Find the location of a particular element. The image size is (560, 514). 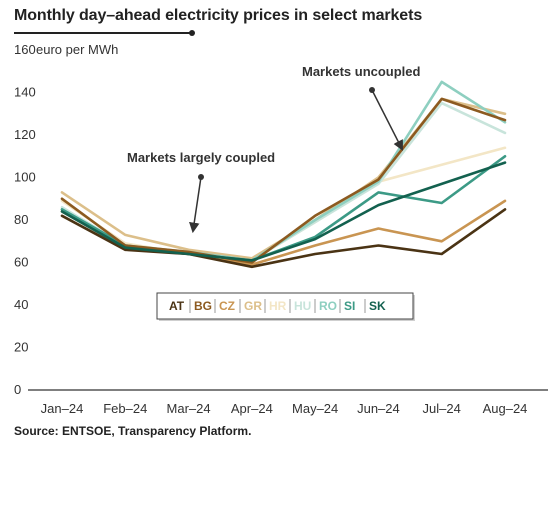

legend-item-sk: SK is located at coordinates (377, 306).